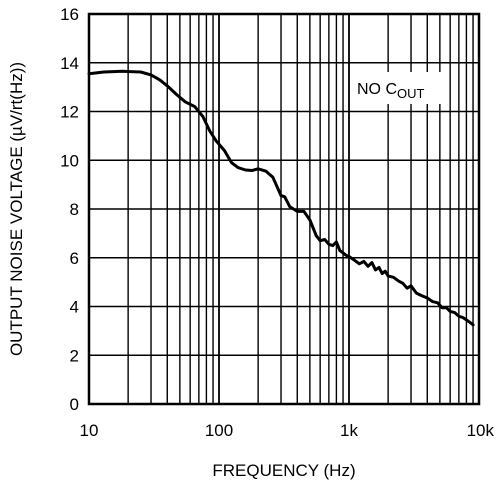  Describe the element at coordinates (283, 470) in the screenshot. I see `x-axis-title: FREQUENCY (Hz)` at that location.